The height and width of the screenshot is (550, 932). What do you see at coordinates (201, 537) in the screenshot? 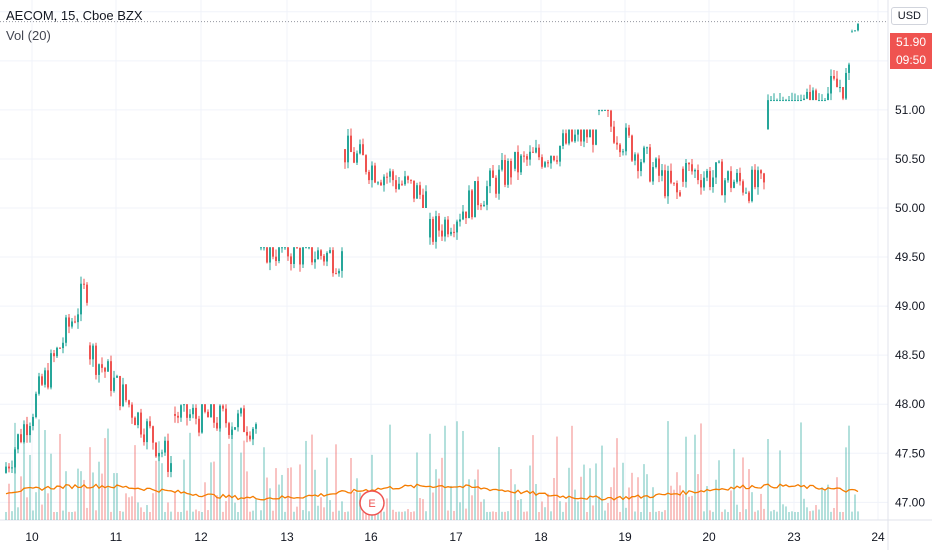
I see `x-tick-label: 12` at bounding box center [201, 537].